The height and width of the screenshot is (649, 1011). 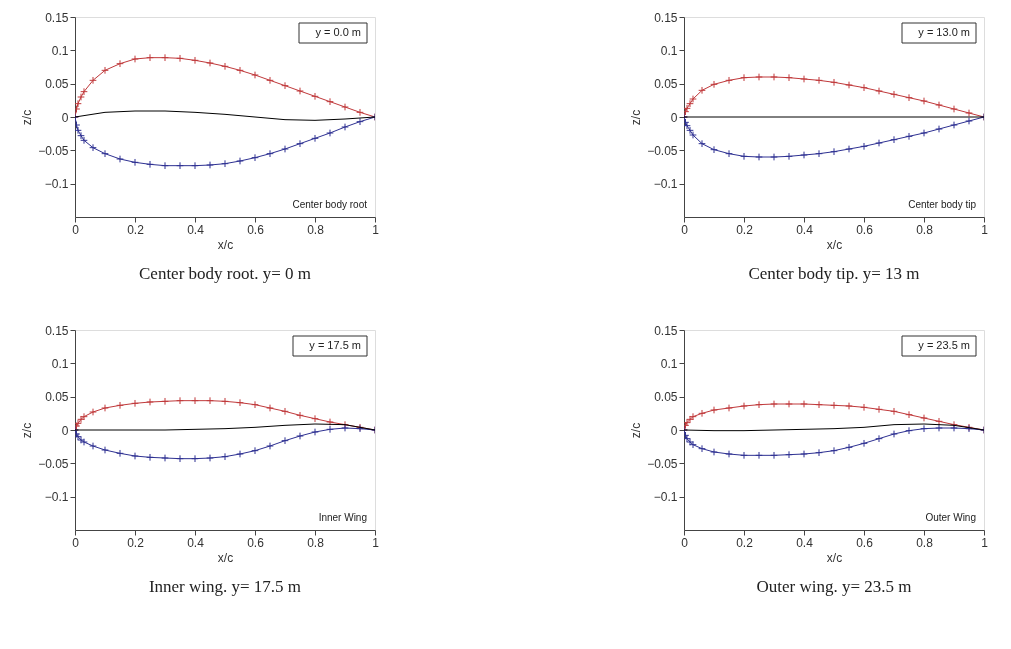 I want to click on annotation: Outer Wing, so click(x=950, y=517).